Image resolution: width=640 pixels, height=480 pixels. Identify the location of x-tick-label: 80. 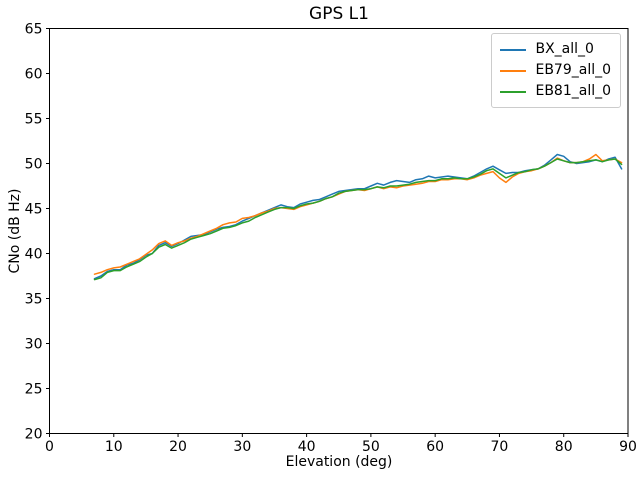
(564, 447).